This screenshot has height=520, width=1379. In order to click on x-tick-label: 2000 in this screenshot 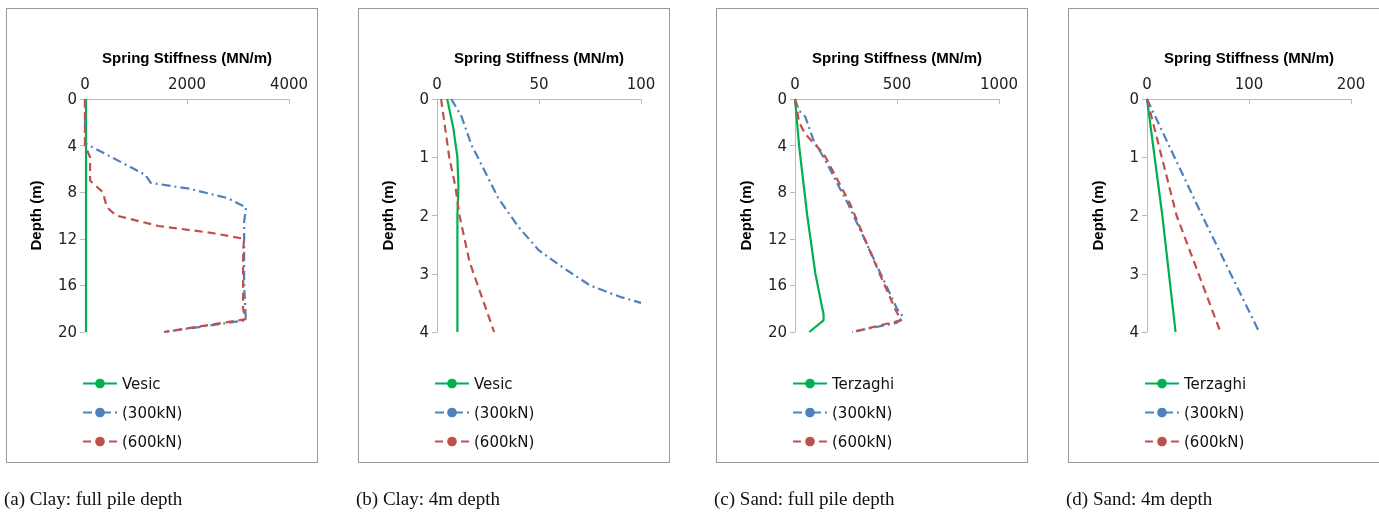, I will do `click(187, 83)`.